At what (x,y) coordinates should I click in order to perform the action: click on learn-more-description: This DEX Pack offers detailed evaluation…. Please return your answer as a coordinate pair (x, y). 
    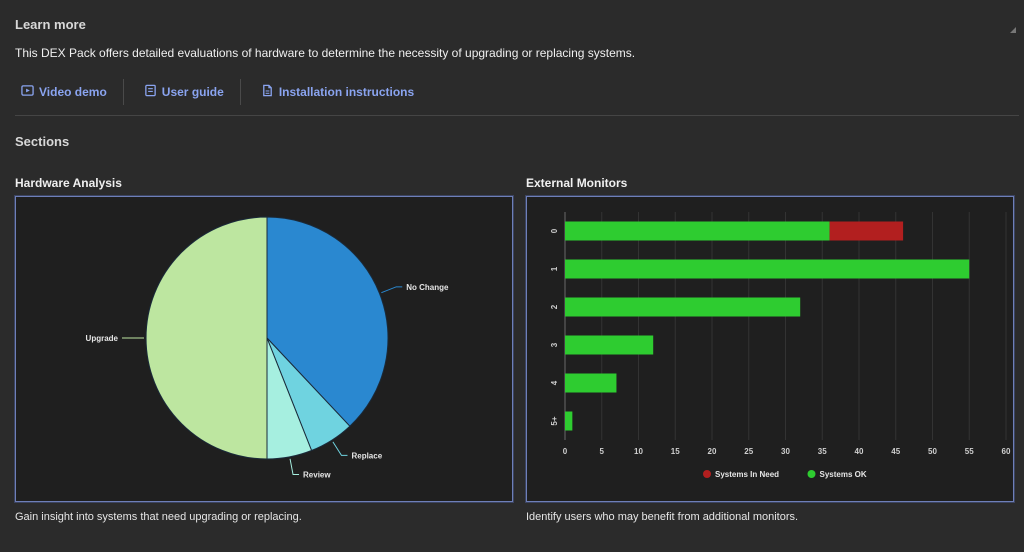
    Looking at the image, I should click on (325, 53).